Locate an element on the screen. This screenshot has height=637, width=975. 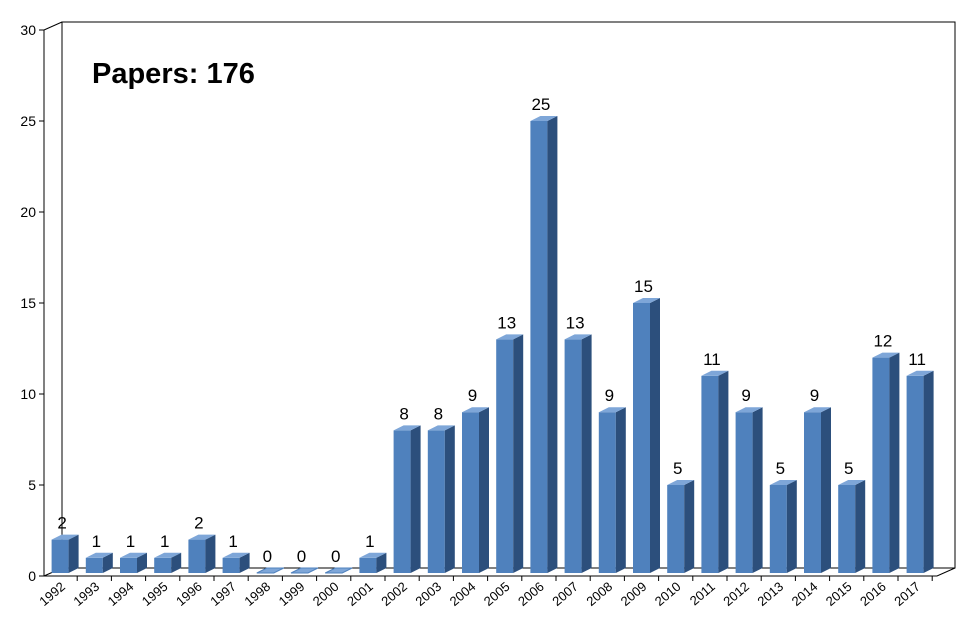
bar-2007: 13 is located at coordinates (578, 443).